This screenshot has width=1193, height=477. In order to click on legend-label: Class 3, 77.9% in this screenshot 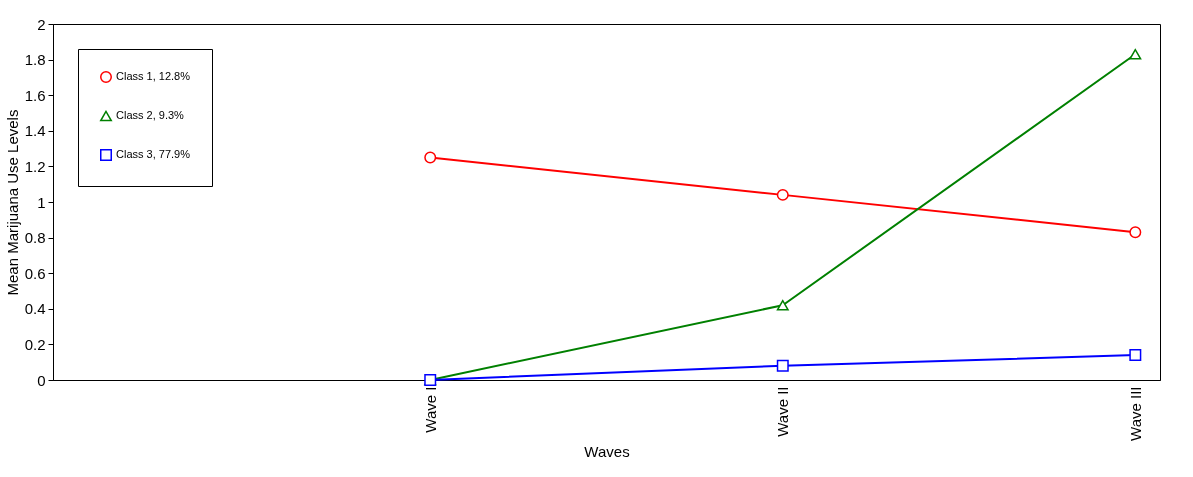, I will do `click(153, 154)`.